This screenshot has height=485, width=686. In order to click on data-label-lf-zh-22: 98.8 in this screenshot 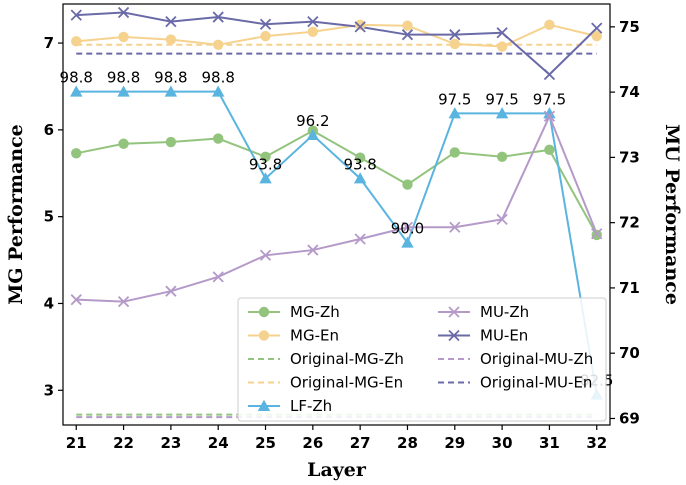, I will do `click(123, 78)`.